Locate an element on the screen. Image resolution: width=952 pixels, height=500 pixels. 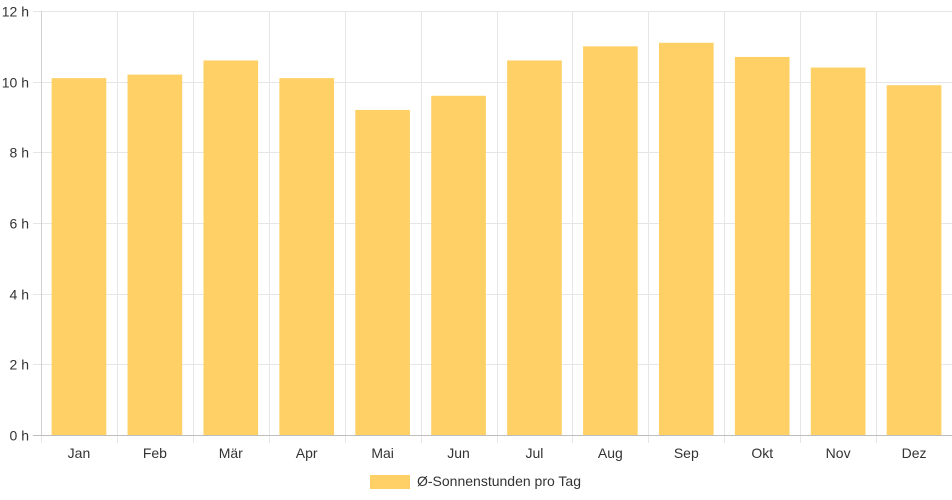
x-axis-labels: Jan Feb Mär Apr Mai Jun Jul Aug Sep Okt Nov Dez is located at coordinates (497, 453).